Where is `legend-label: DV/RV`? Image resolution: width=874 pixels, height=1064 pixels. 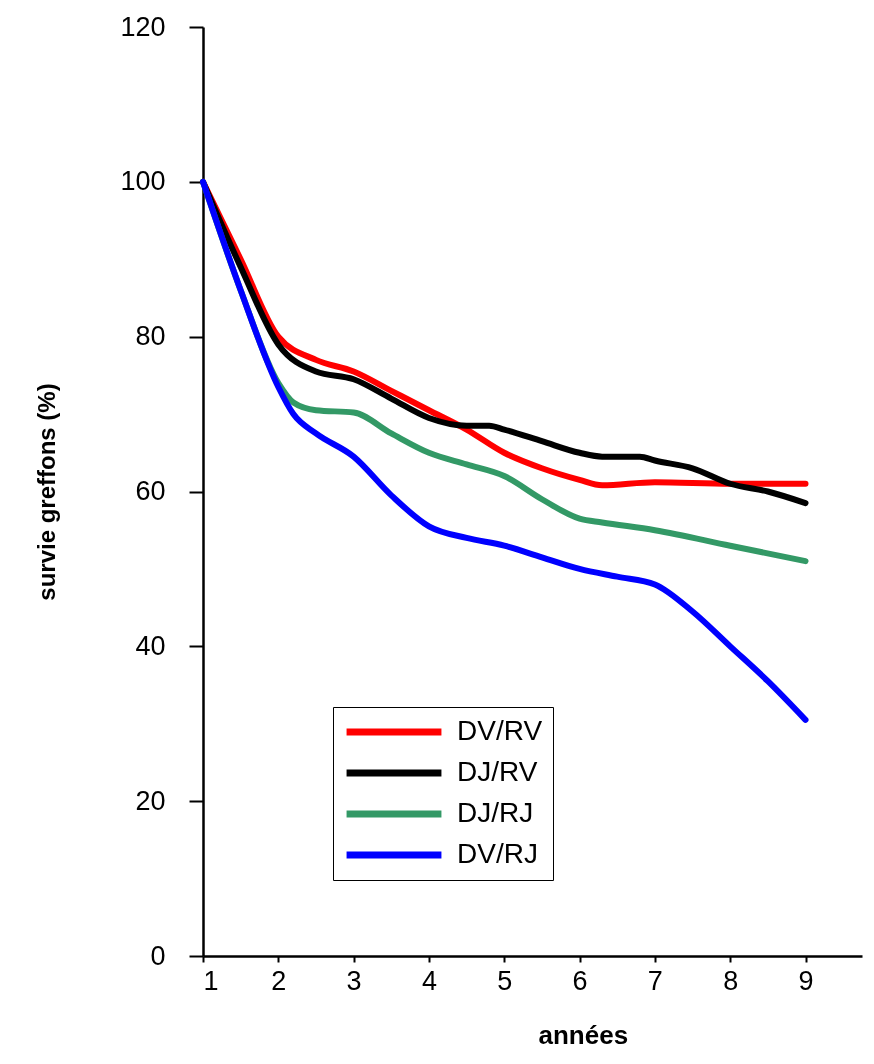 legend-label: DV/RV is located at coordinates (500, 730).